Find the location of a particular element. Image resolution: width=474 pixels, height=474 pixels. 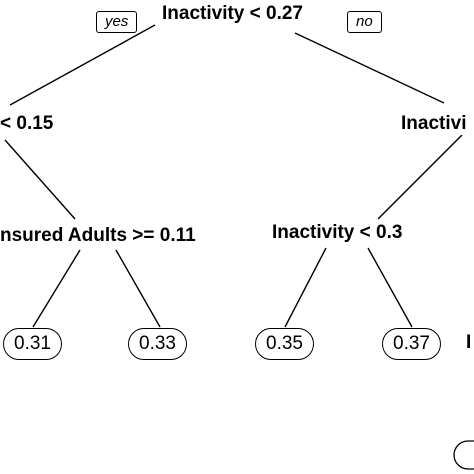

leaf-node-fragment is located at coordinates (463, 455).